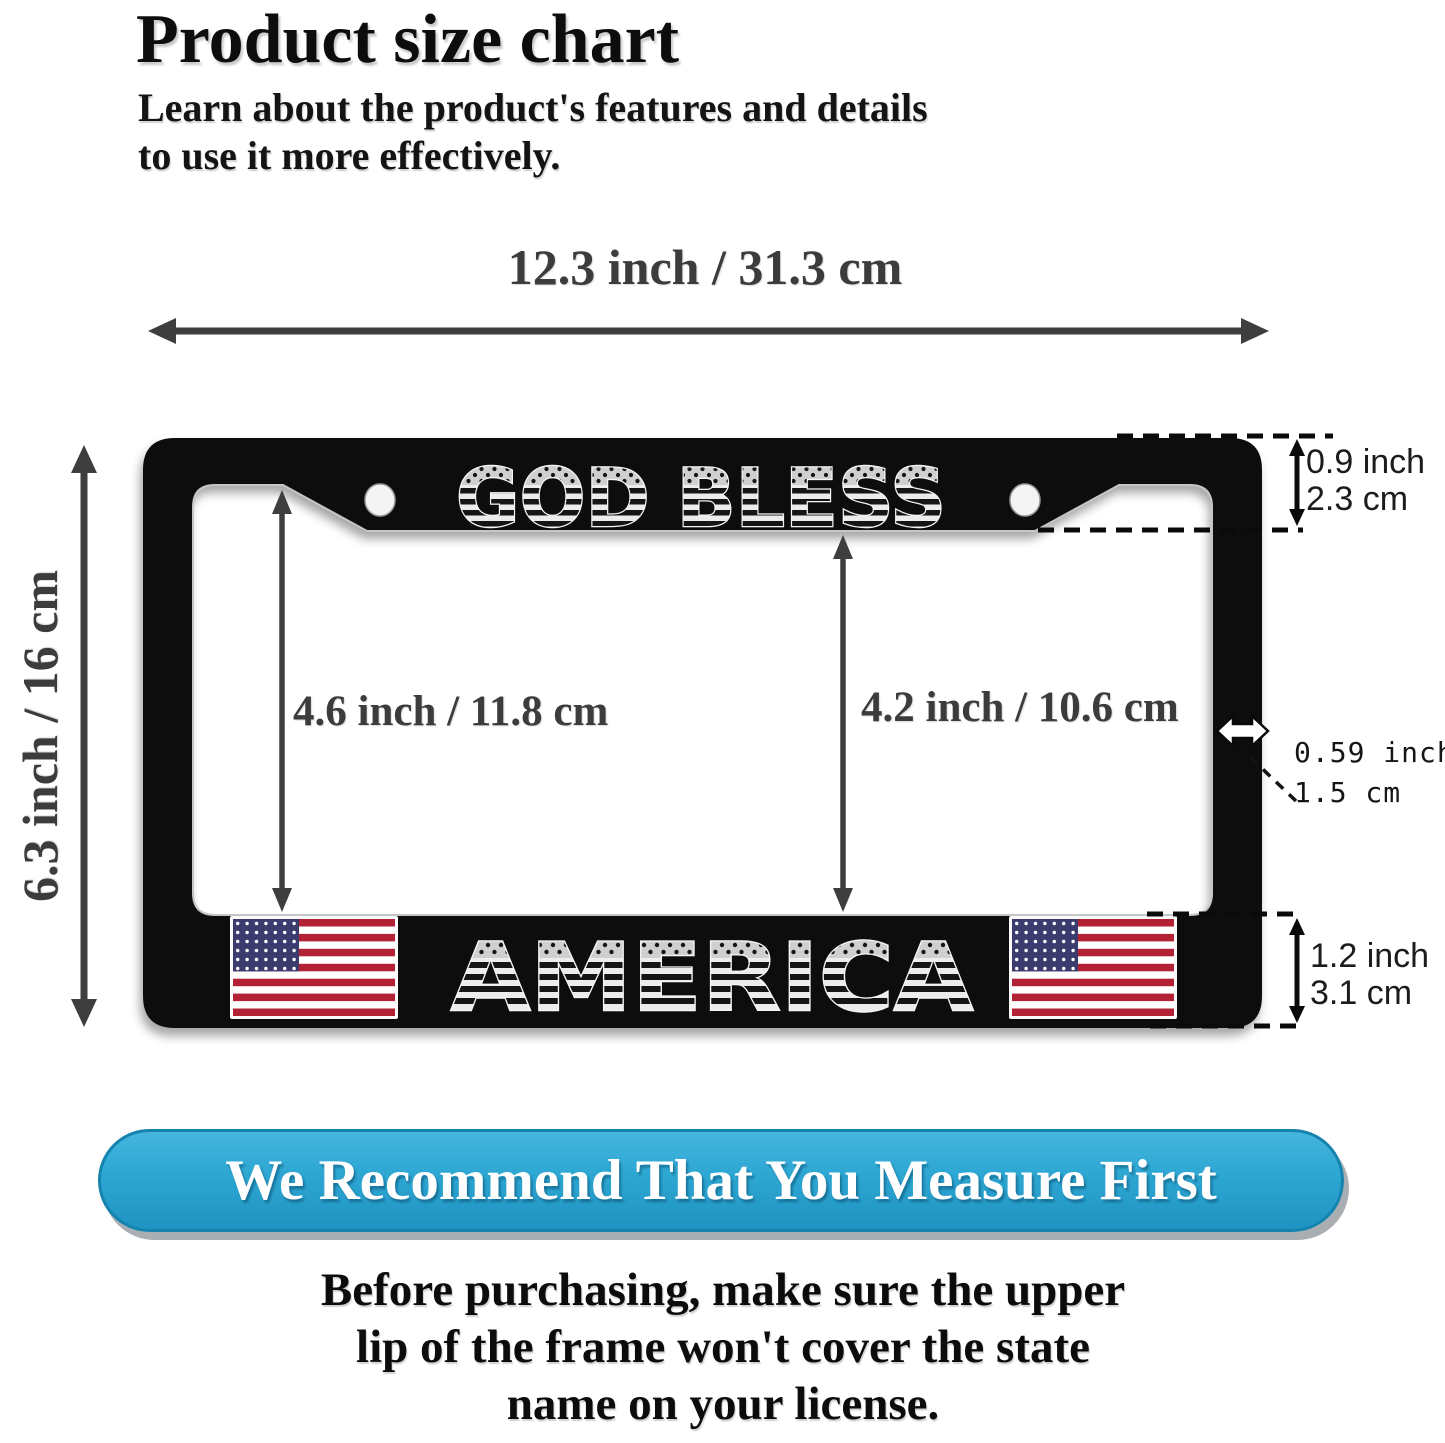 This screenshot has width=1445, height=1443. What do you see at coordinates (1020, 707) in the screenshot?
I see `opening-height-right-label: 4.2 inch / 10.6 cm` at bounding box center [1020, 707].